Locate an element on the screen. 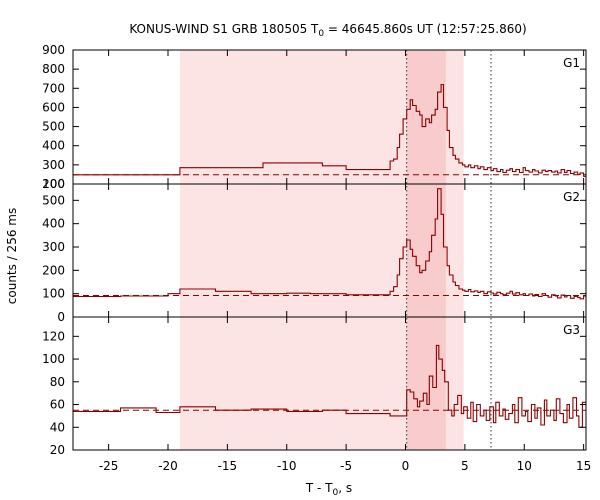  x-tick-label-15: 15 is located at coordinates (583, 466).